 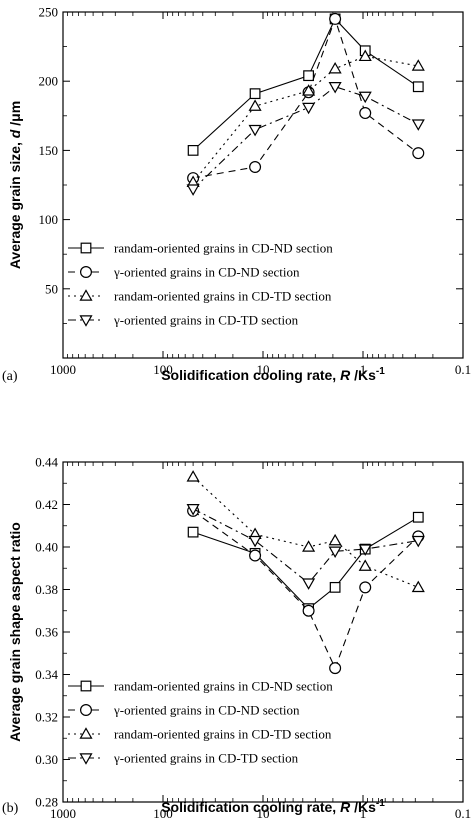 What do you see at coordinates (183, 320) in the screenshot?
I see `legend-entry: γ-oriented grains in CD-TD section` at bounding box center [183, 320].